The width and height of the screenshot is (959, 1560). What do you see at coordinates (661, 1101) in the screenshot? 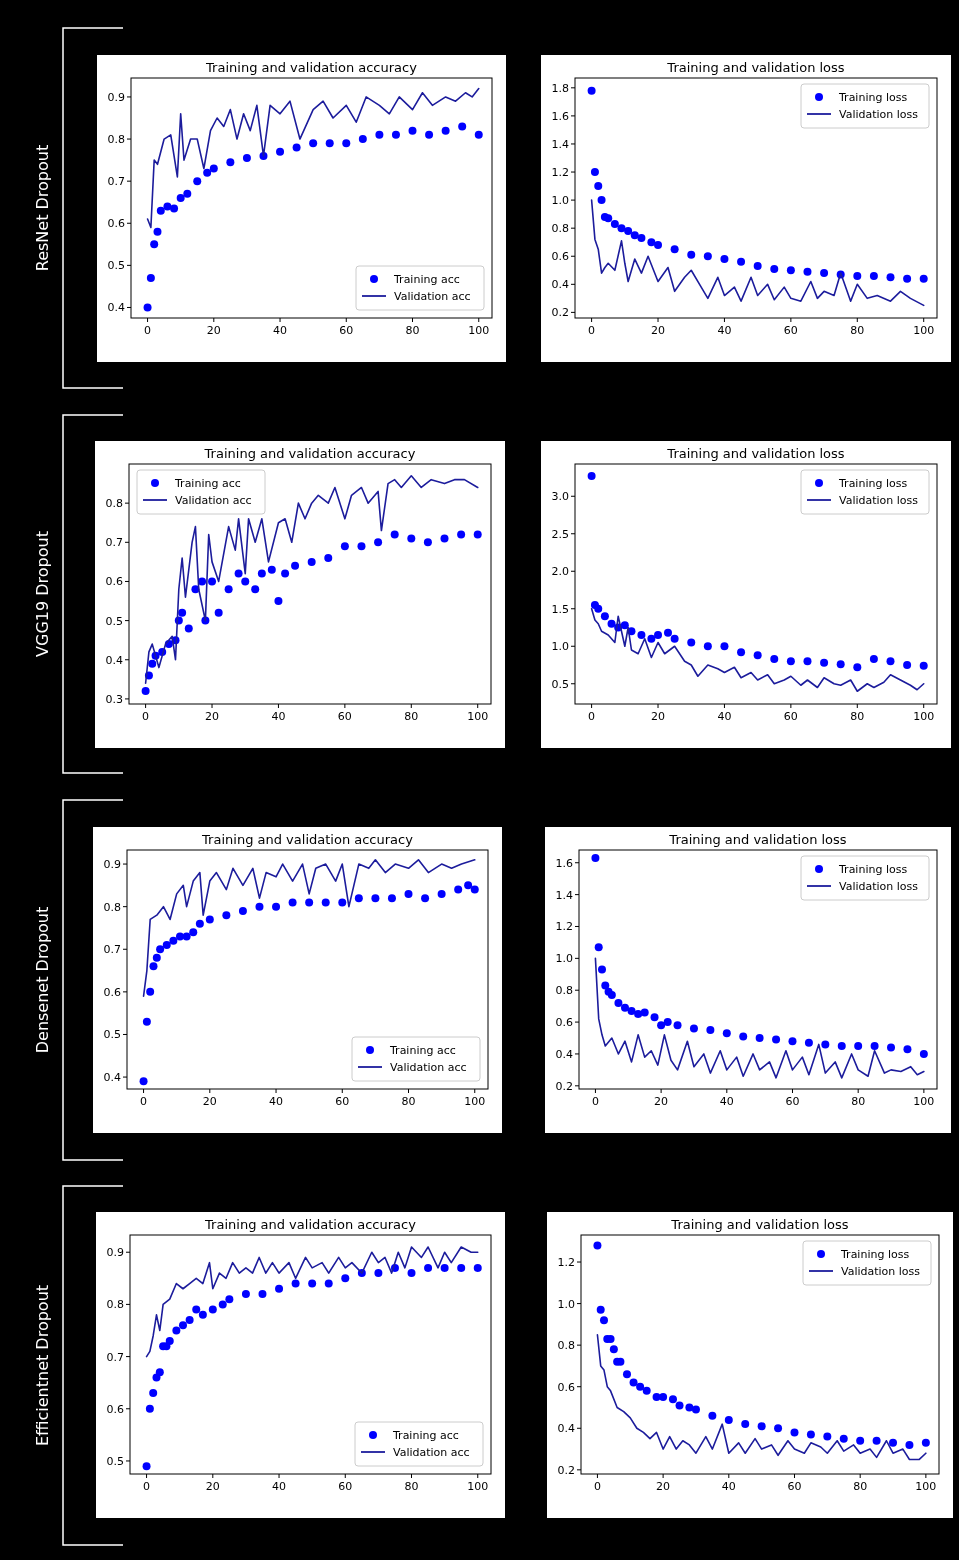
I see `x-tick-label: 20` at bounding box center [661, 1101].